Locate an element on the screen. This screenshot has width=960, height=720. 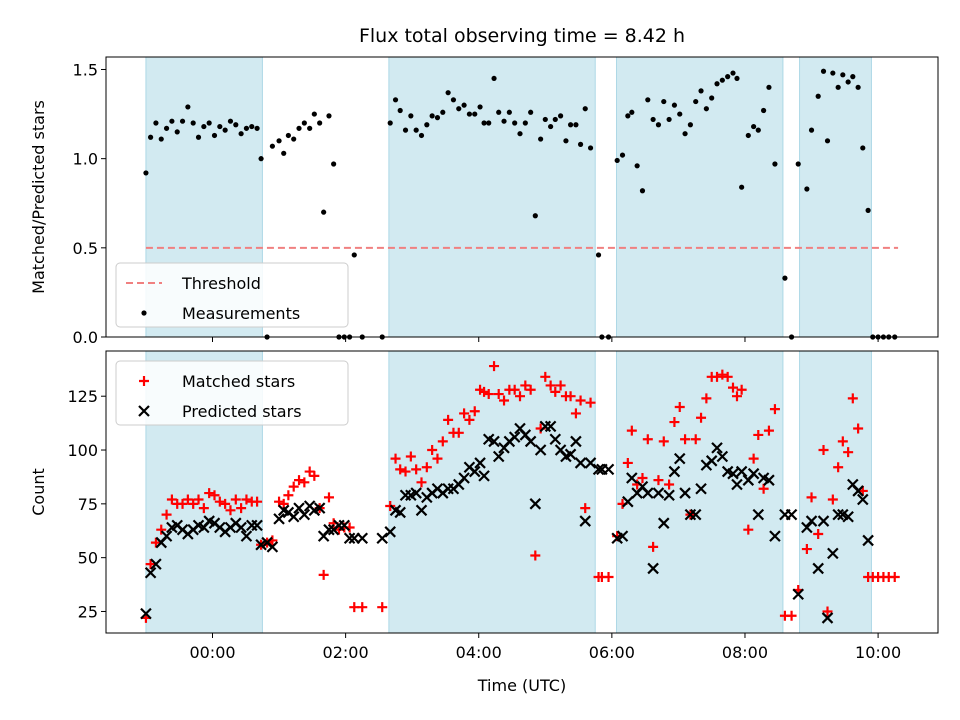
count-panel-x-tick-label: 02:00 is located at coordinates (346, 652).